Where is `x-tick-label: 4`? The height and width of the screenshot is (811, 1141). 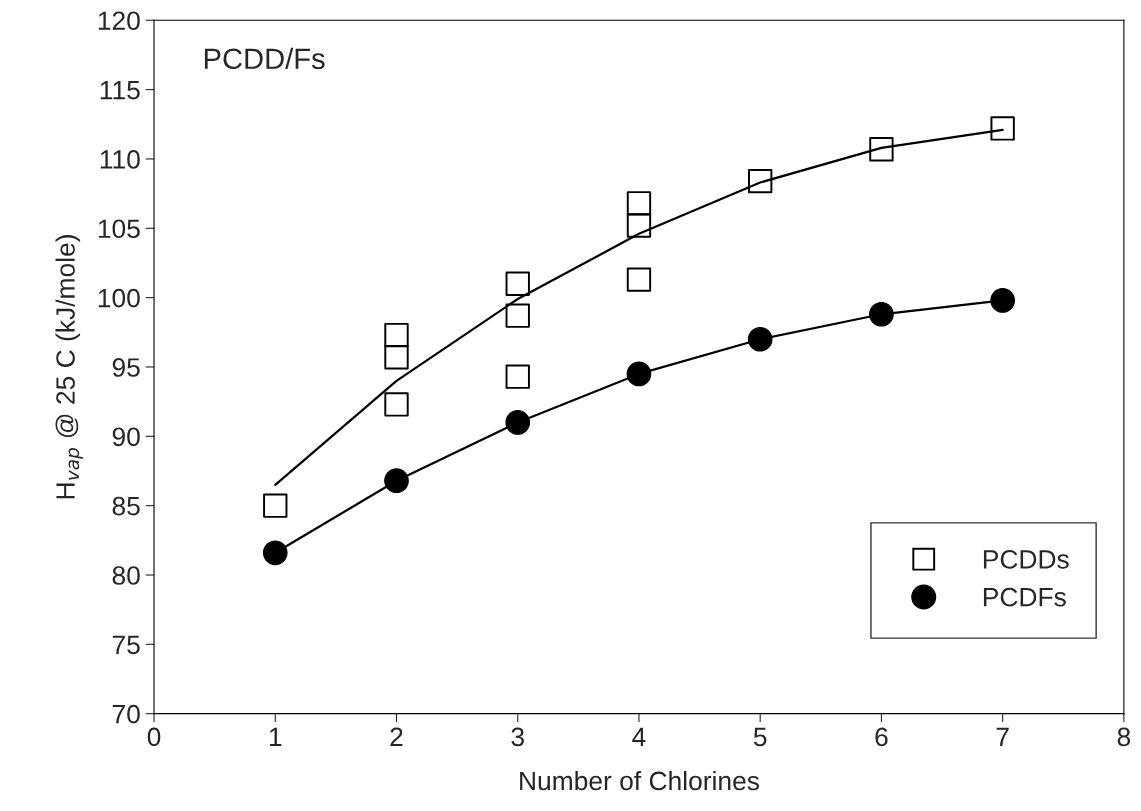 x-tick-label: 4 is located at coordinates (639, 736).